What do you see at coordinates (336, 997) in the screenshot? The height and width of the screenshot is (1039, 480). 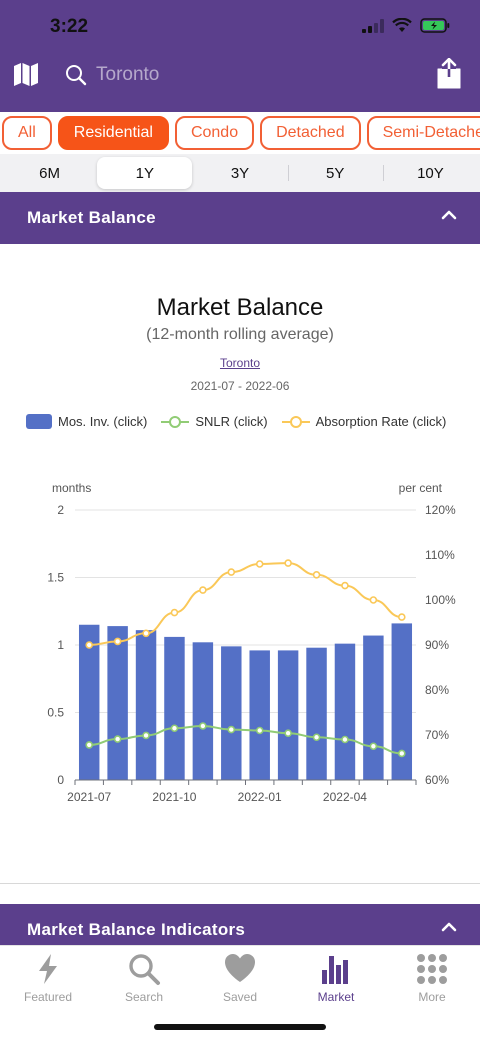 I see `tab-label: Market` at bounding box center [336, 997].